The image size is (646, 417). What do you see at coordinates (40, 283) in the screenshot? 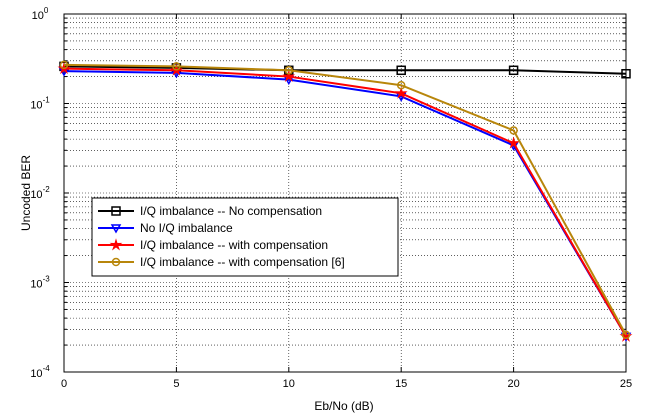
I see `y-tick-label: 10⁻³` at bounding box center [40, 283].